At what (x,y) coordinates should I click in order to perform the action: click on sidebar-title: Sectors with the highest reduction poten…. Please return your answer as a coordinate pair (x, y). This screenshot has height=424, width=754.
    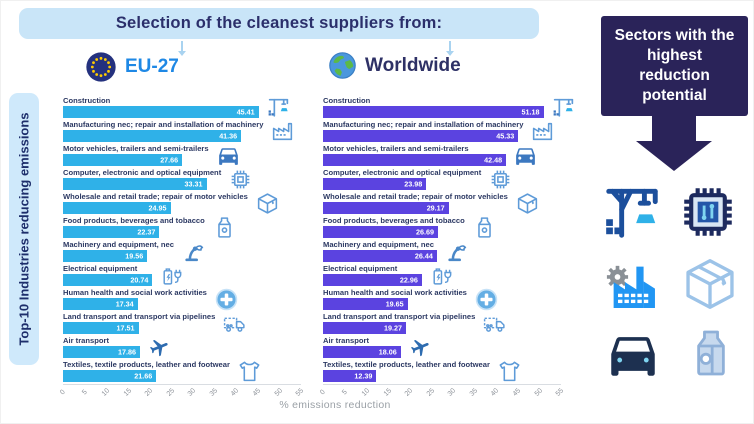
    Looking at the image, I should click on (674, 66).